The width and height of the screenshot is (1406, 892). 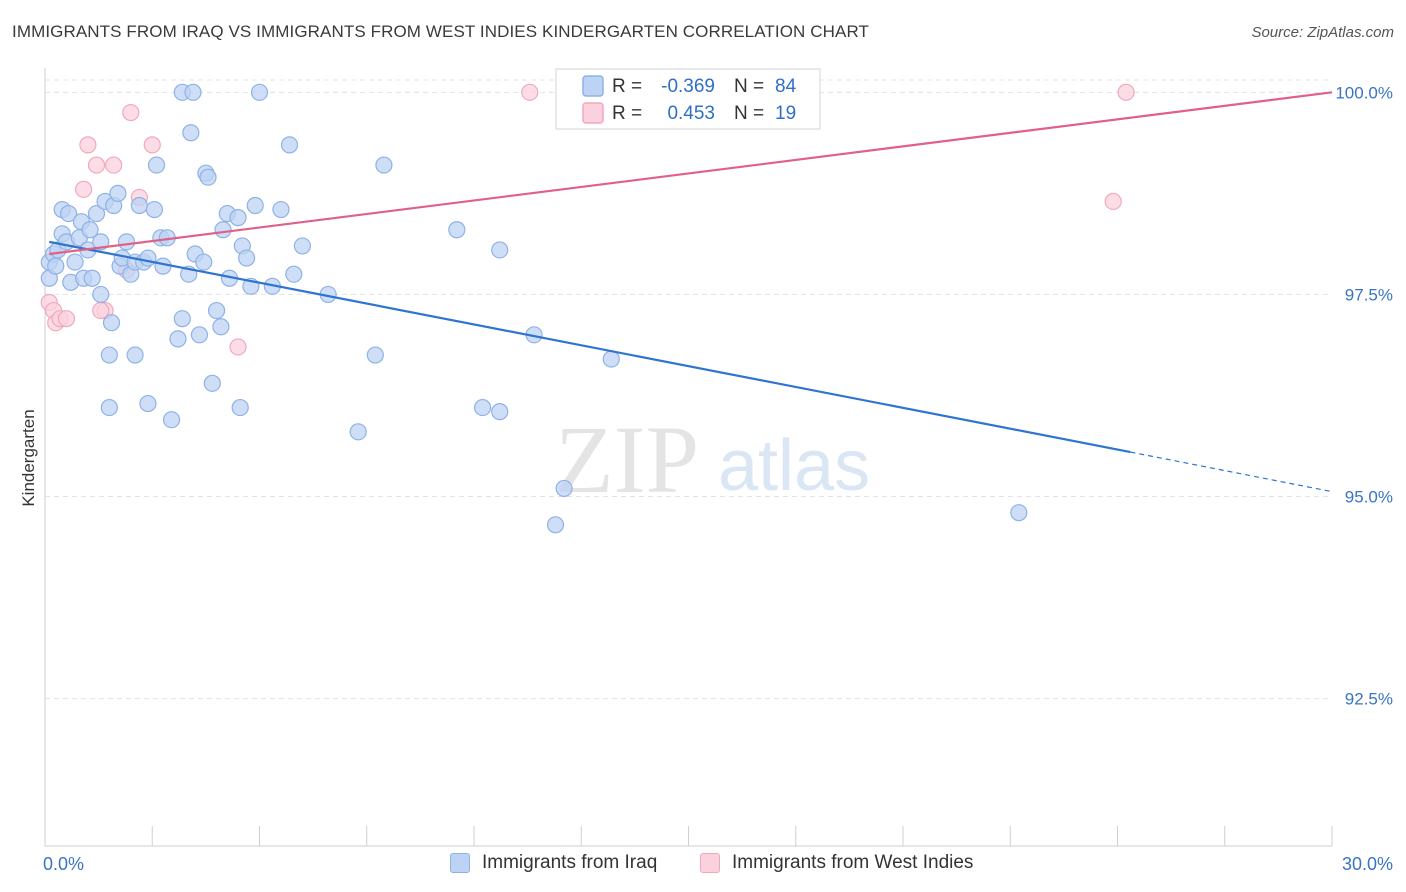 What do you see at coordinates (570, 862) in the screenshot?
I see `legend-label-iraq: Immigrants from Iraq` at bounding box center [570, 862].